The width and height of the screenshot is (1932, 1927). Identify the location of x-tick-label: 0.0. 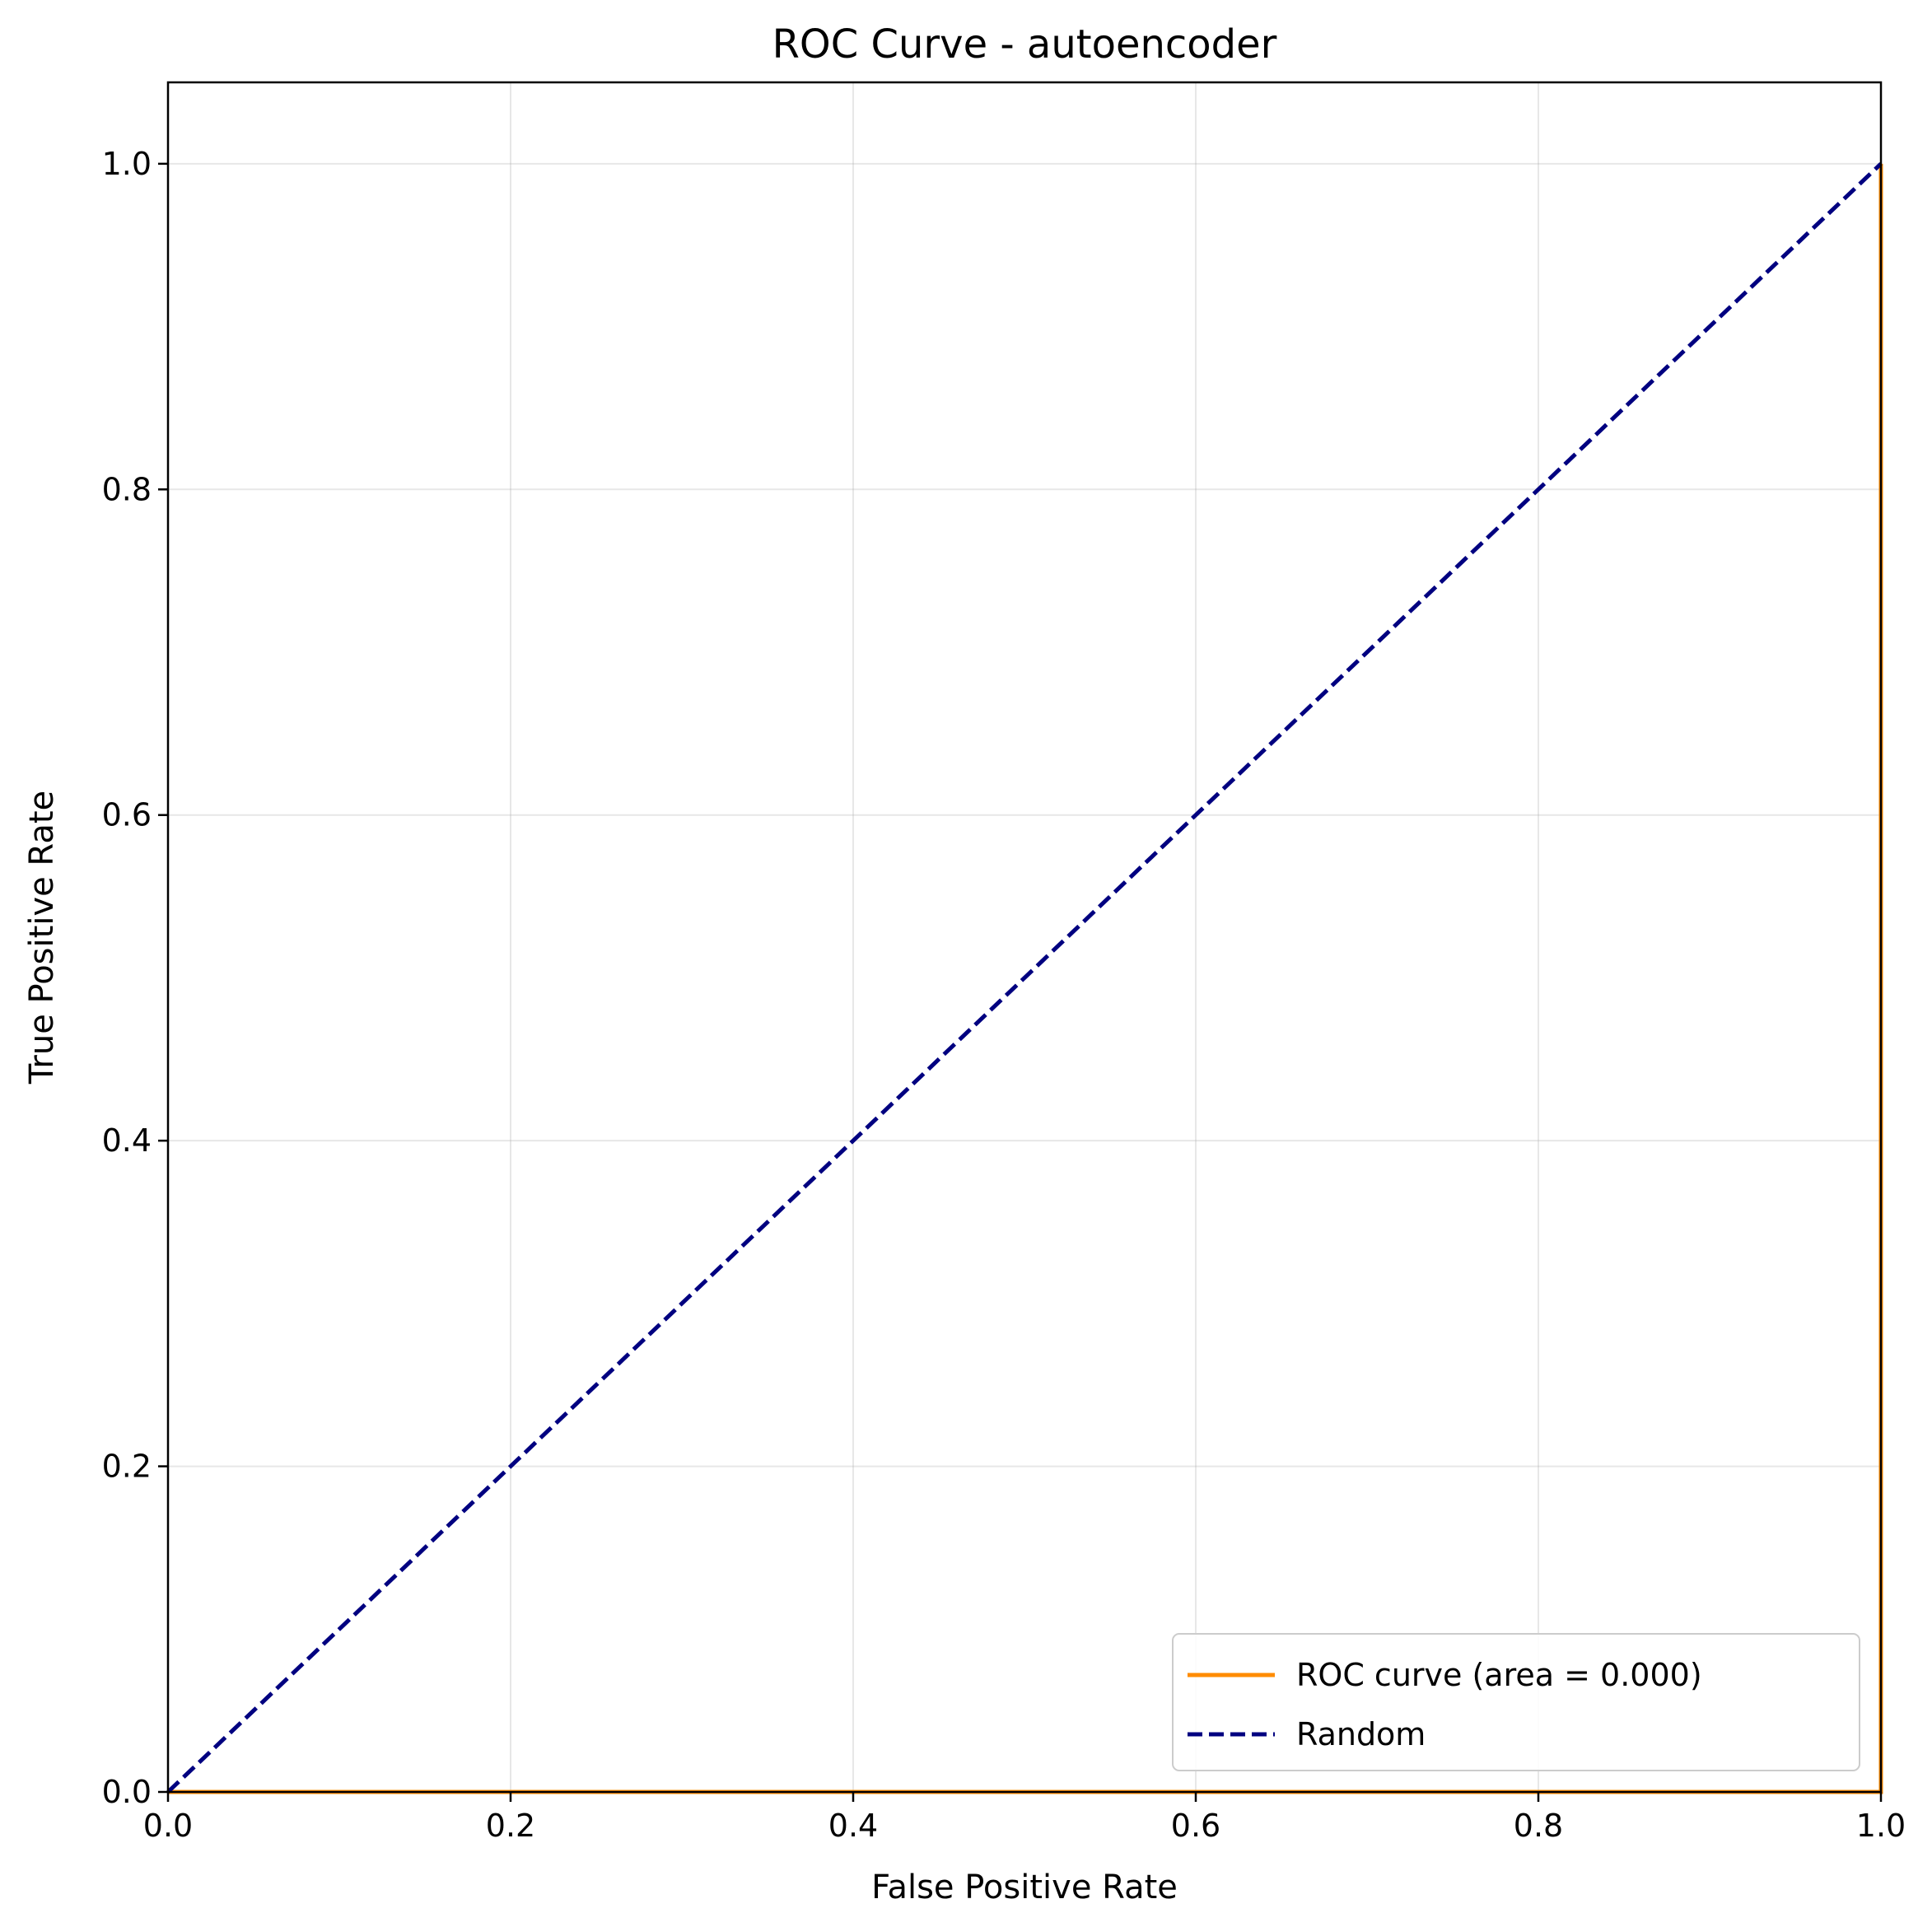
(168, 1826).